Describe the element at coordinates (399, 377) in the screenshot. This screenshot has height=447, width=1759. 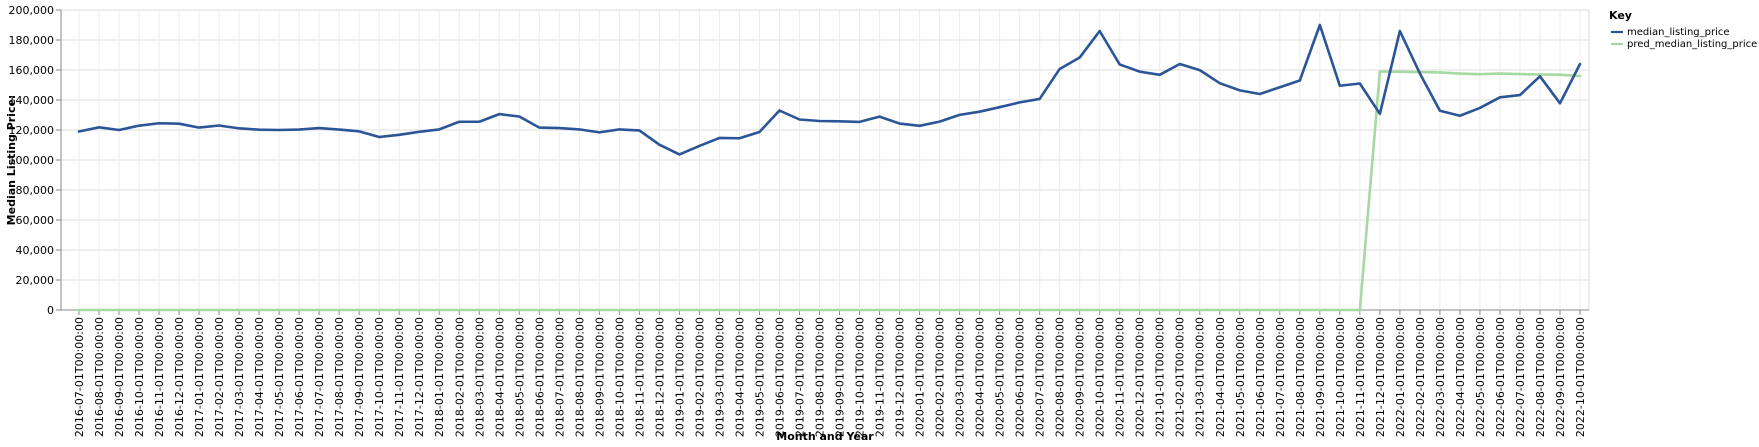
I see `x-tick-label: 2017-11-01T00:00:00` at that location.